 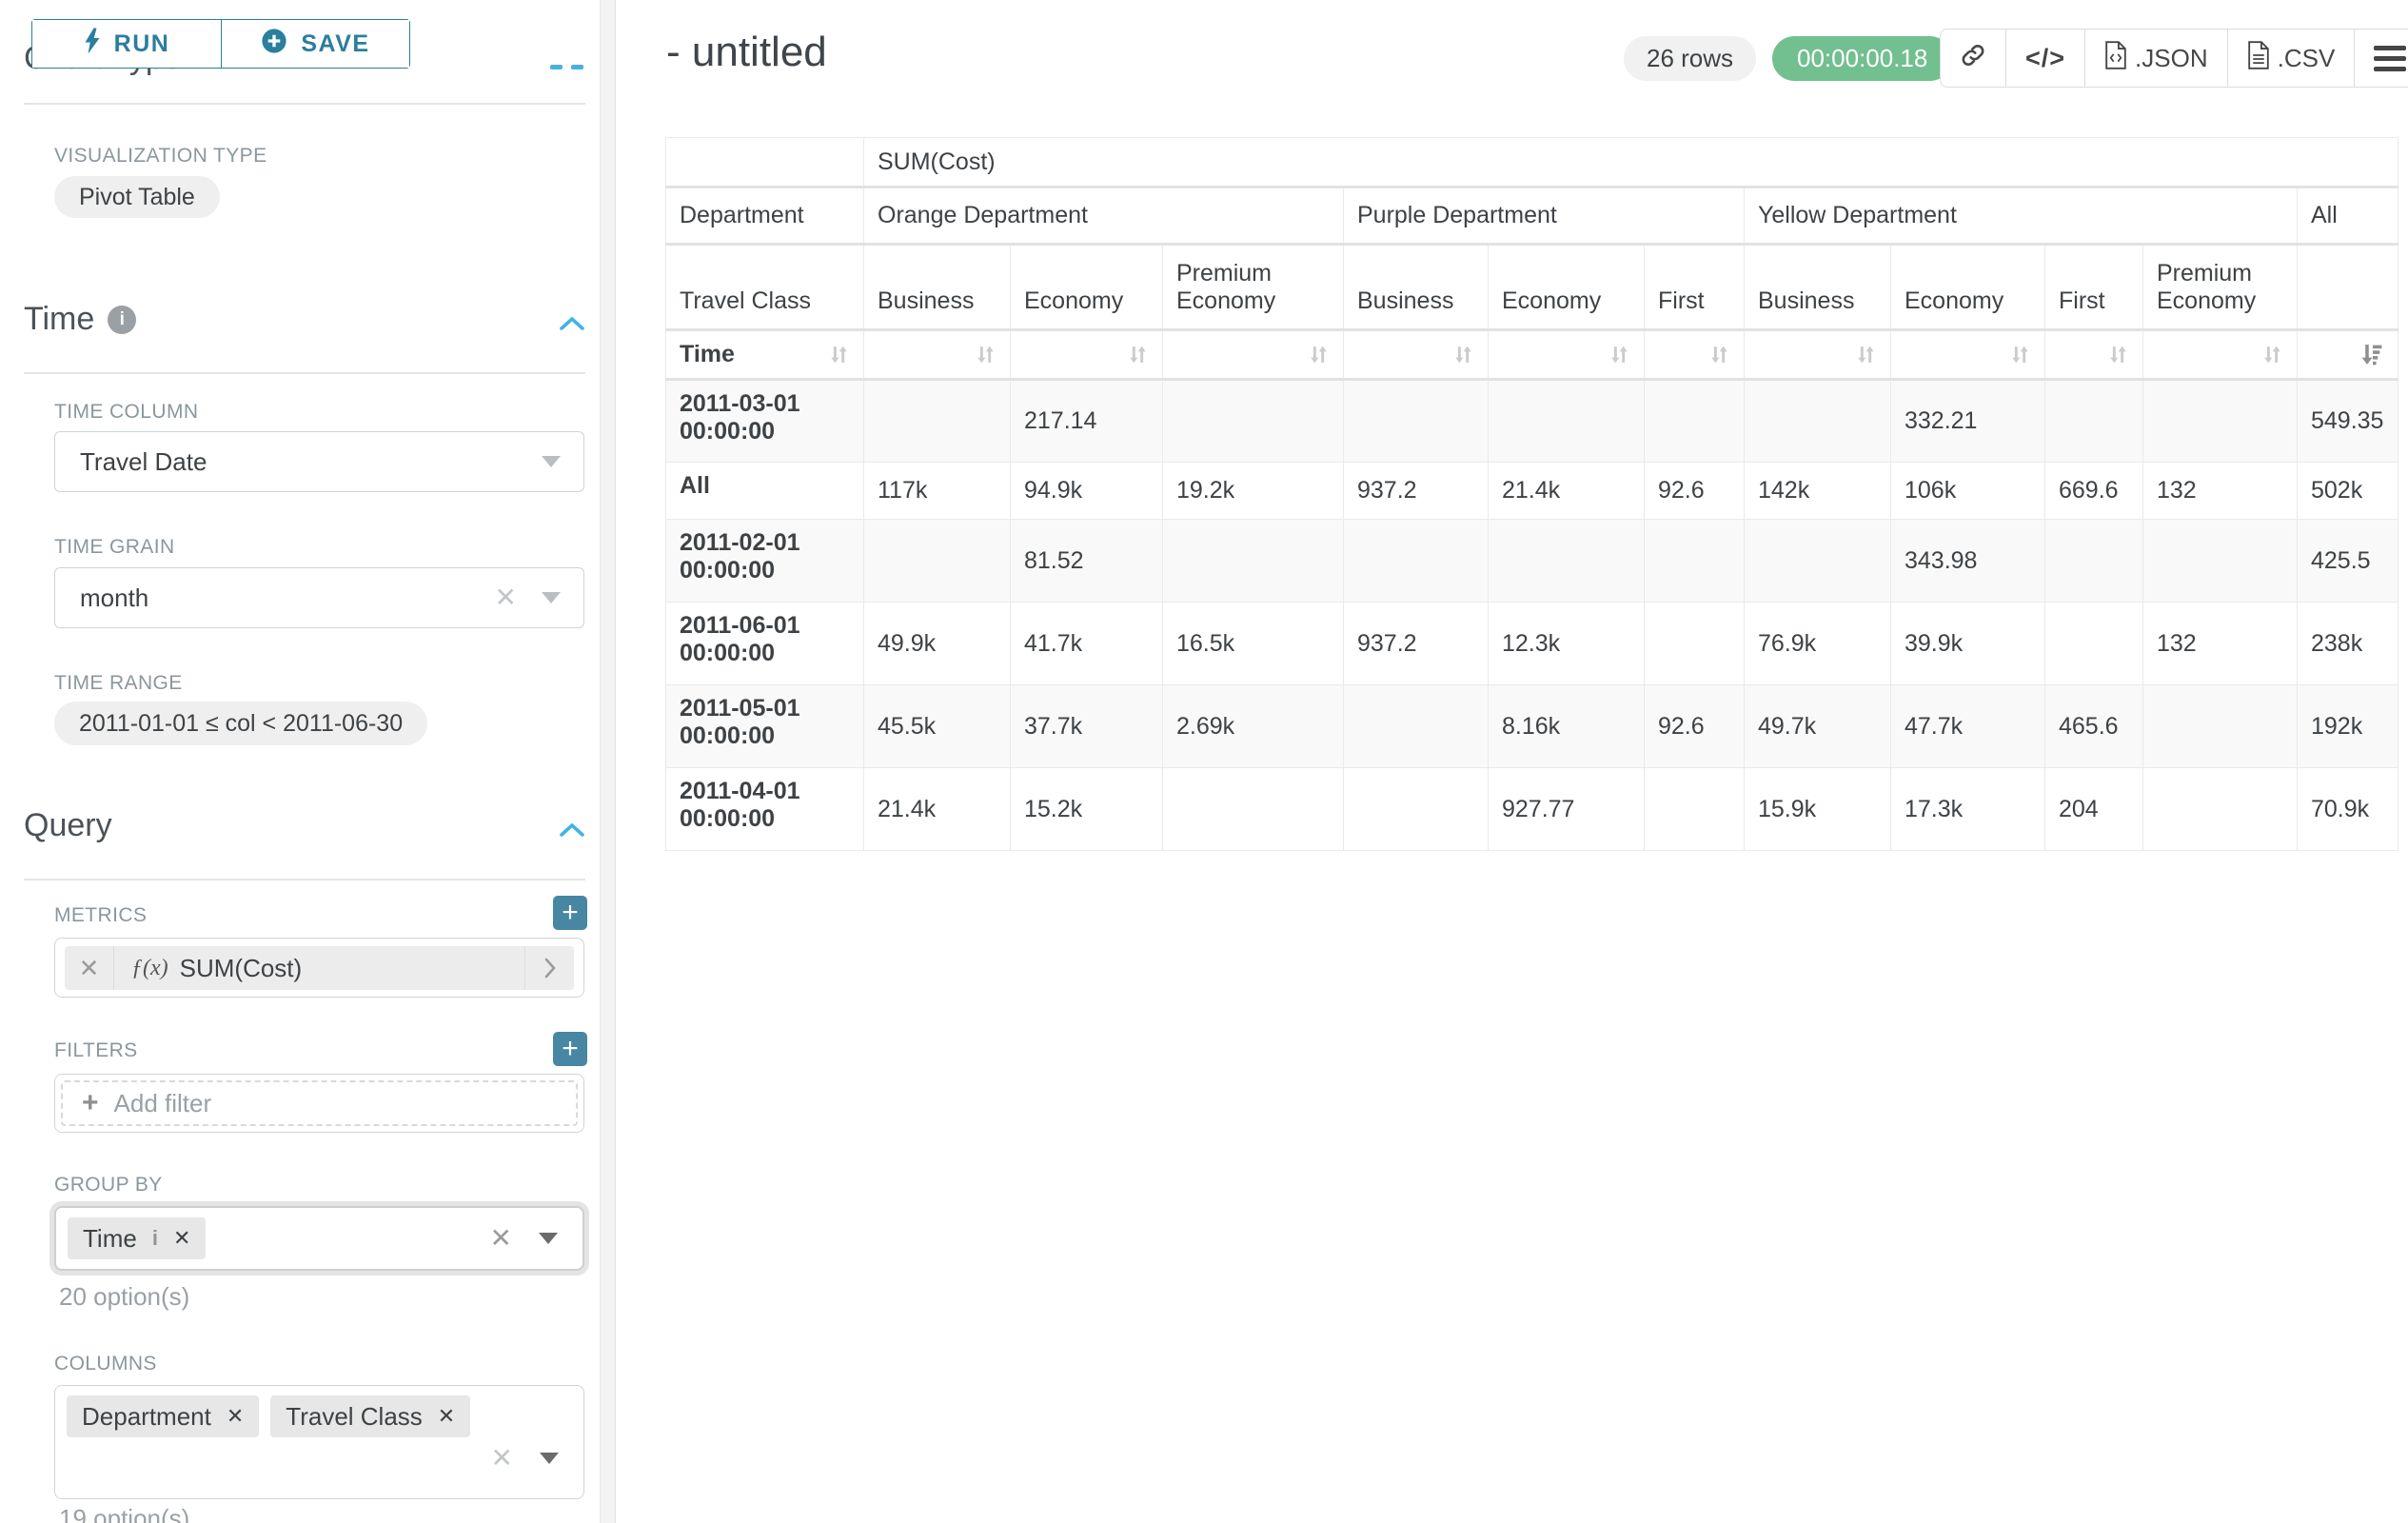 I want to click on query-timer-badge: 00:00:00.18, so click(x=1862, y=59).